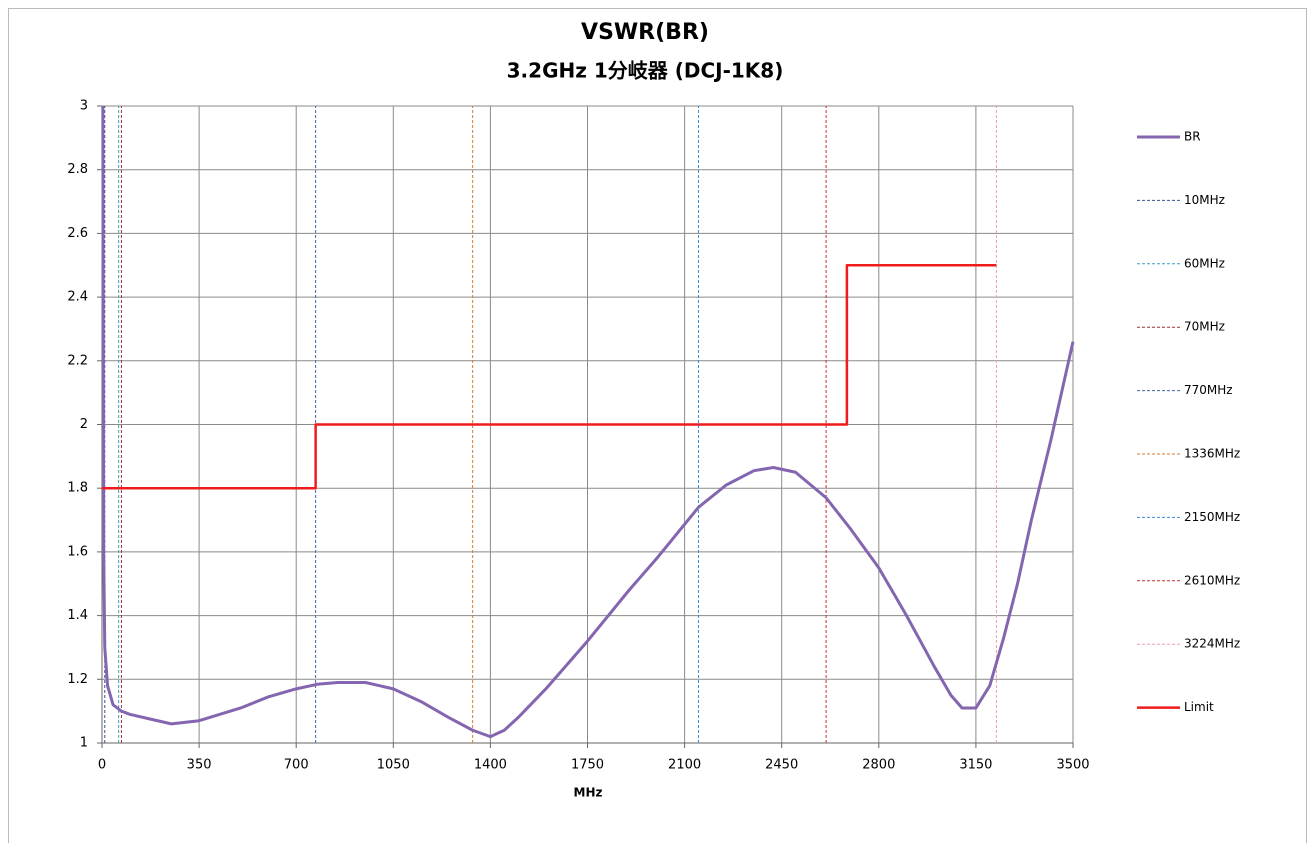 The height and width of the screenshot is (843, 1315). What do you see at coordinates (1212, 580) in the screenshot?
I see `legend-label: 2610MHz` at bounding box center [1212, 580].